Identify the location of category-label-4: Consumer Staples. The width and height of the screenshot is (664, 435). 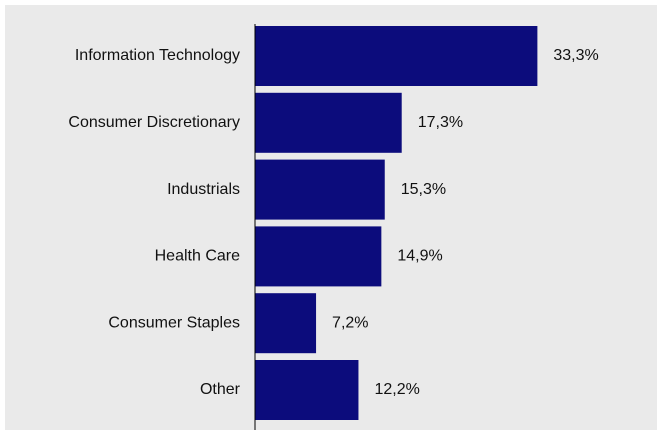
(174, 322).